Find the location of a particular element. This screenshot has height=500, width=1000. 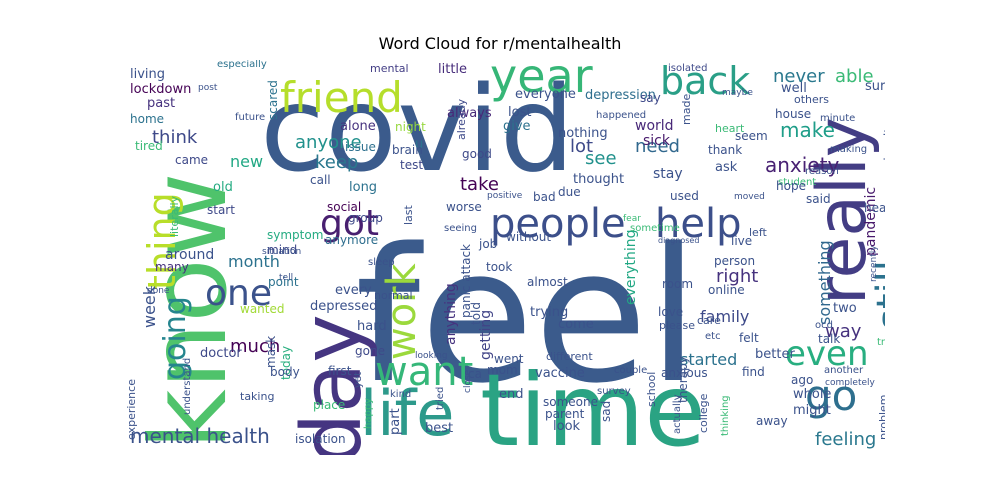

word-friend: friend is located at coordinates (341, 97).